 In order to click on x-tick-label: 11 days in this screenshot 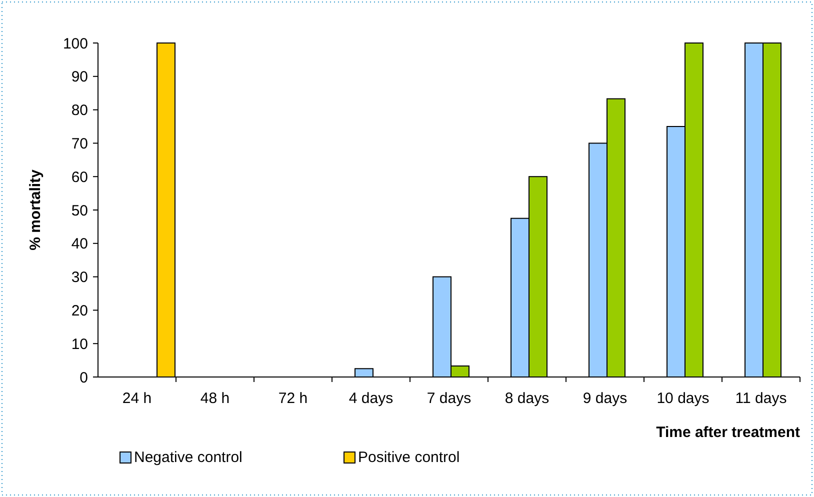, I will do `click(761, 398)`.